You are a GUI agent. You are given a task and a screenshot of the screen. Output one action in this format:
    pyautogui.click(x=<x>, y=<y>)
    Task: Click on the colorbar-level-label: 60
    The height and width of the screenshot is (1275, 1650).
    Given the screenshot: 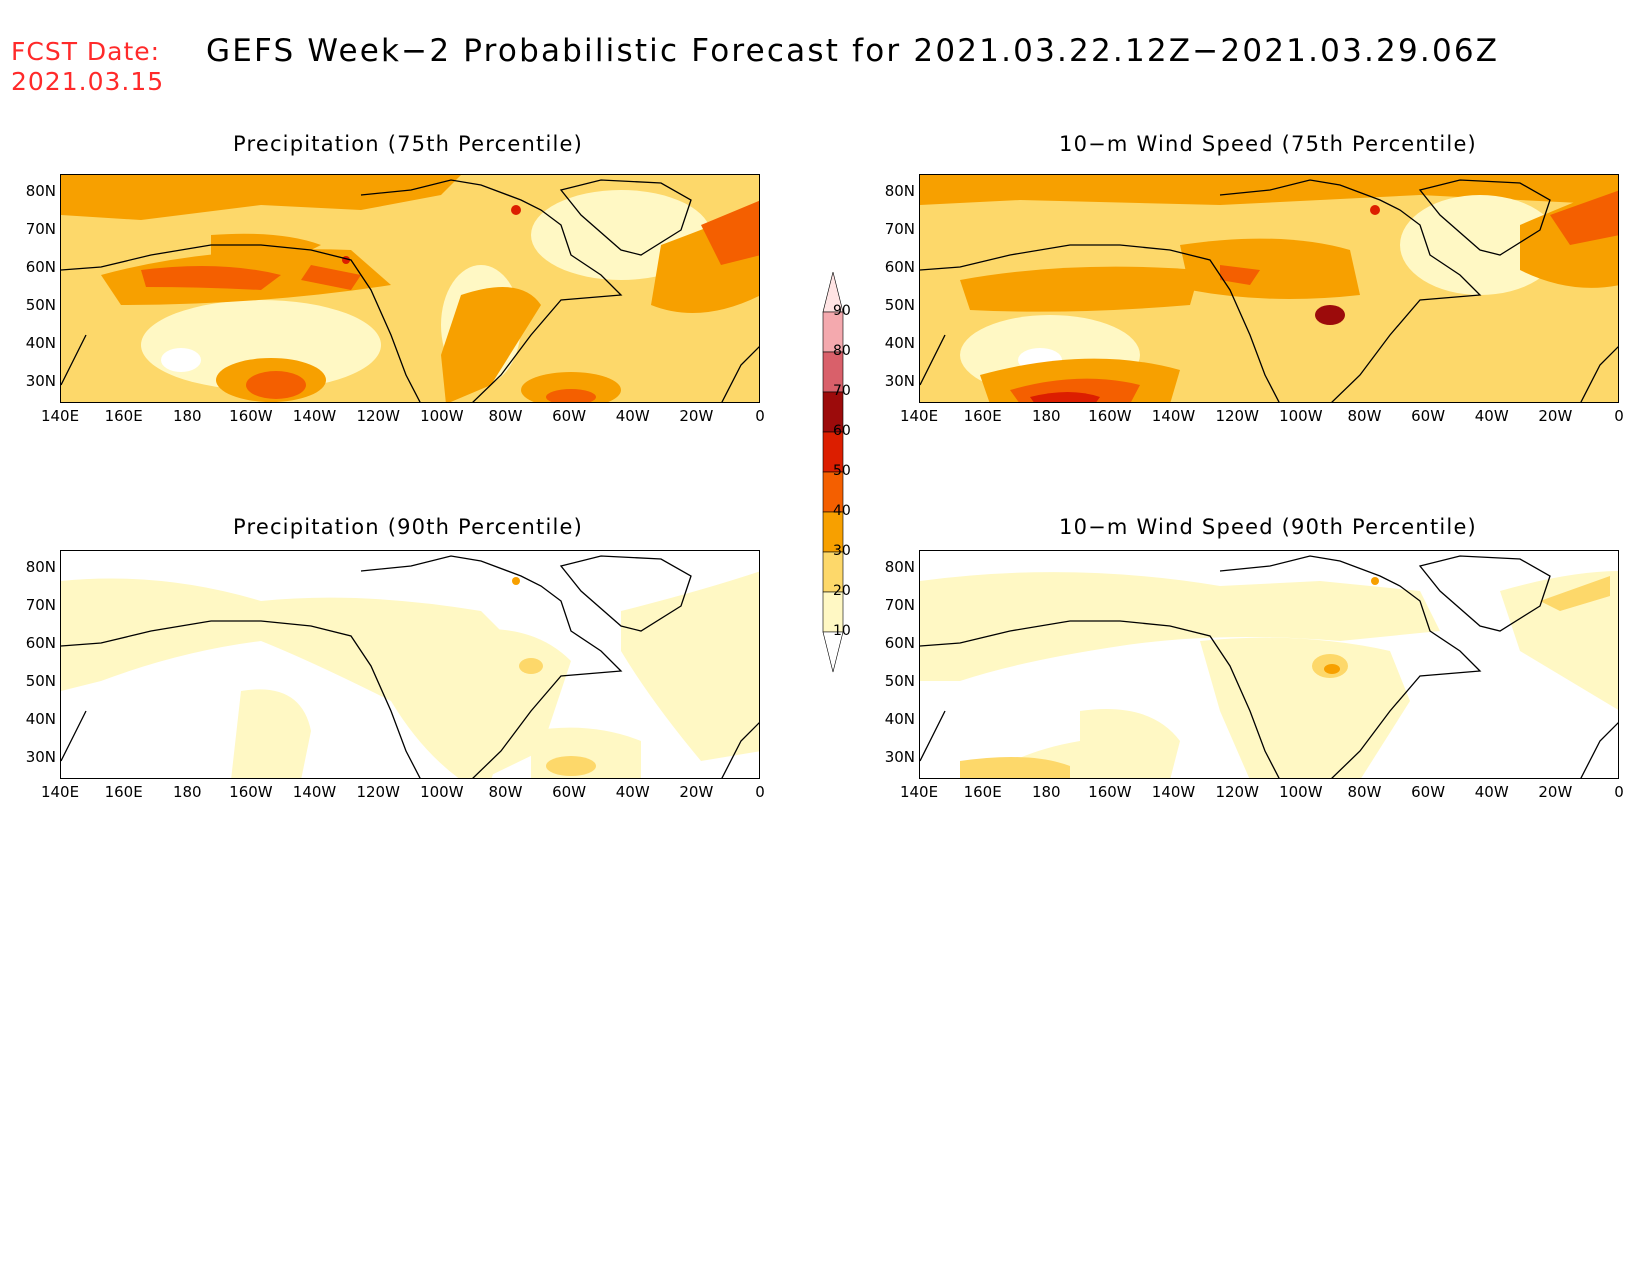 What is the action you would take?
    pyautogui.click(x=842, y=431)
    